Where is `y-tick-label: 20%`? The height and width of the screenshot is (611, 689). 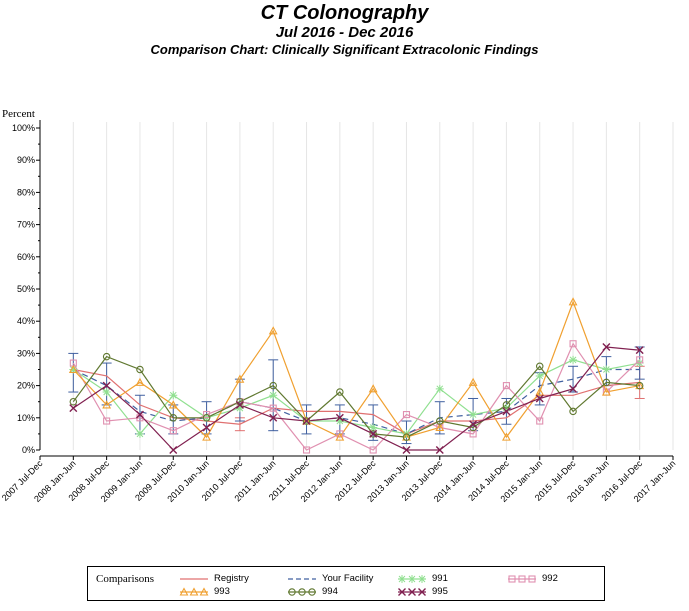 y-tick-label: 20% is located at coordinates (26, 386).